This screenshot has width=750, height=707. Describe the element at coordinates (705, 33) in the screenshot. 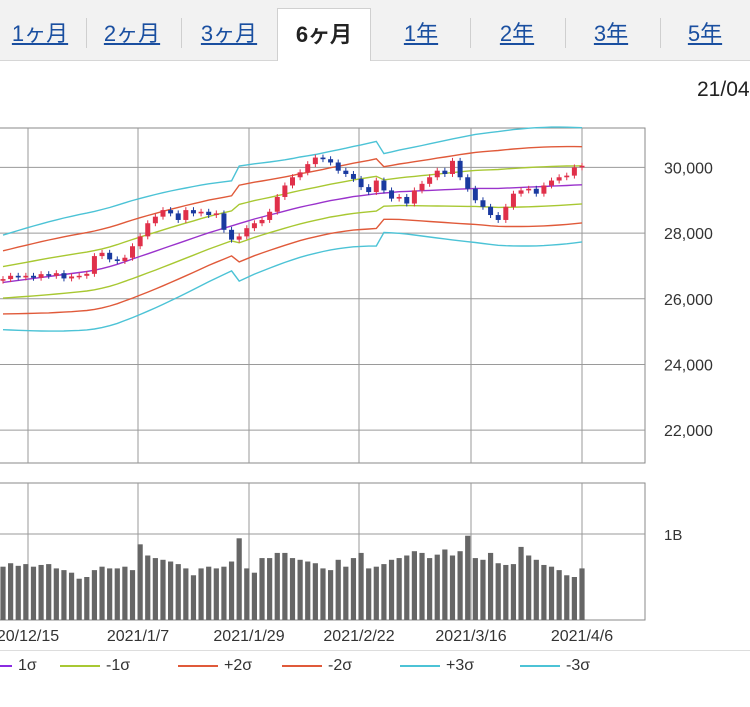

I see `tab-5-years: 5年` at that location.